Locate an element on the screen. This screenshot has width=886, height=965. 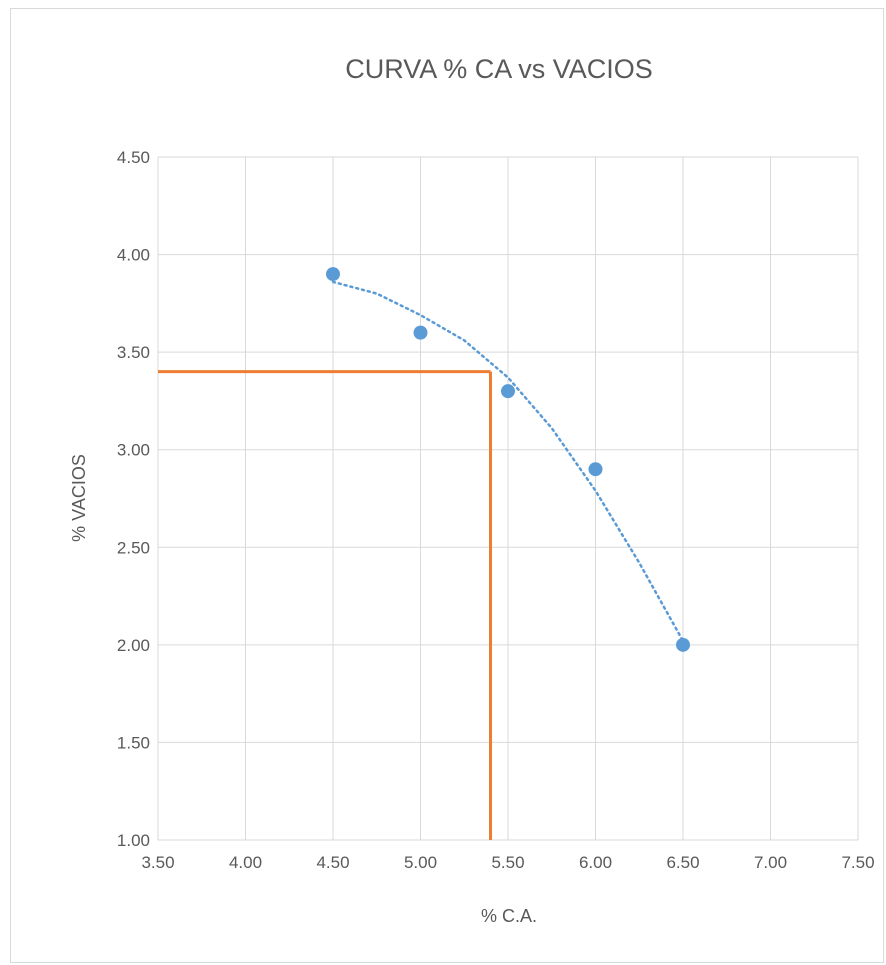
y-tick-label: 1.50 is located at coordinates (133, 742).